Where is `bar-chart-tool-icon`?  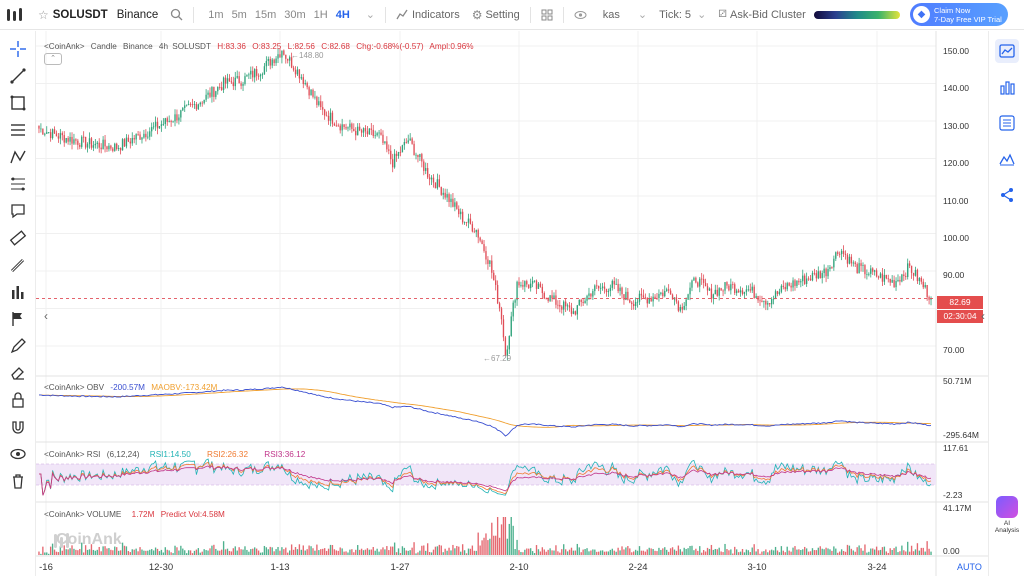 bar-chart-tool-icon is located at coordinates (18, 292).